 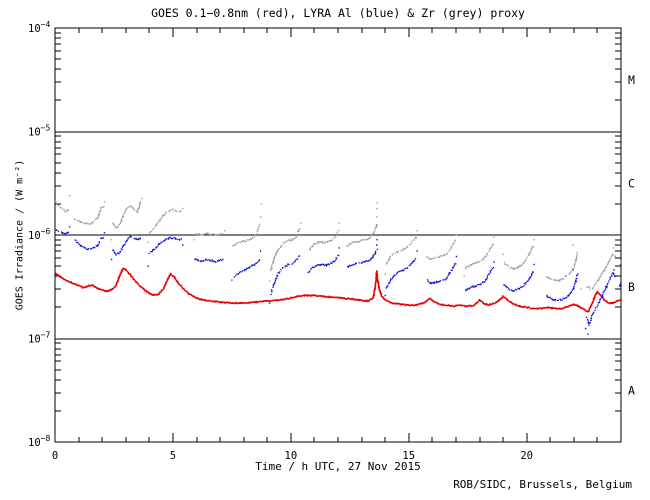 What do you see at coordinates (39, 131) in the screenshot?
I see `y-tick-label: 10⁻⁵` at bounding box center [39, 131].